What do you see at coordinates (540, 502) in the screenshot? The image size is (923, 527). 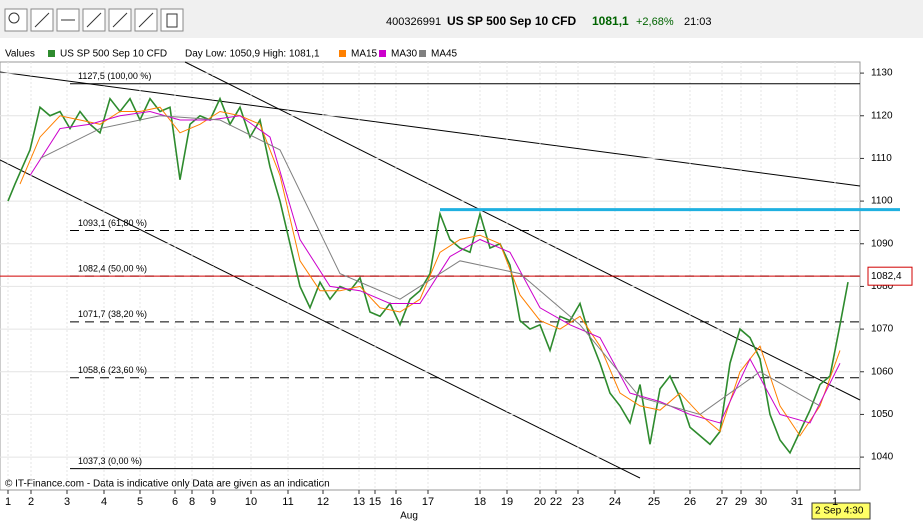 I see `x-tick-label: 20` at bounding box center [540, 502].